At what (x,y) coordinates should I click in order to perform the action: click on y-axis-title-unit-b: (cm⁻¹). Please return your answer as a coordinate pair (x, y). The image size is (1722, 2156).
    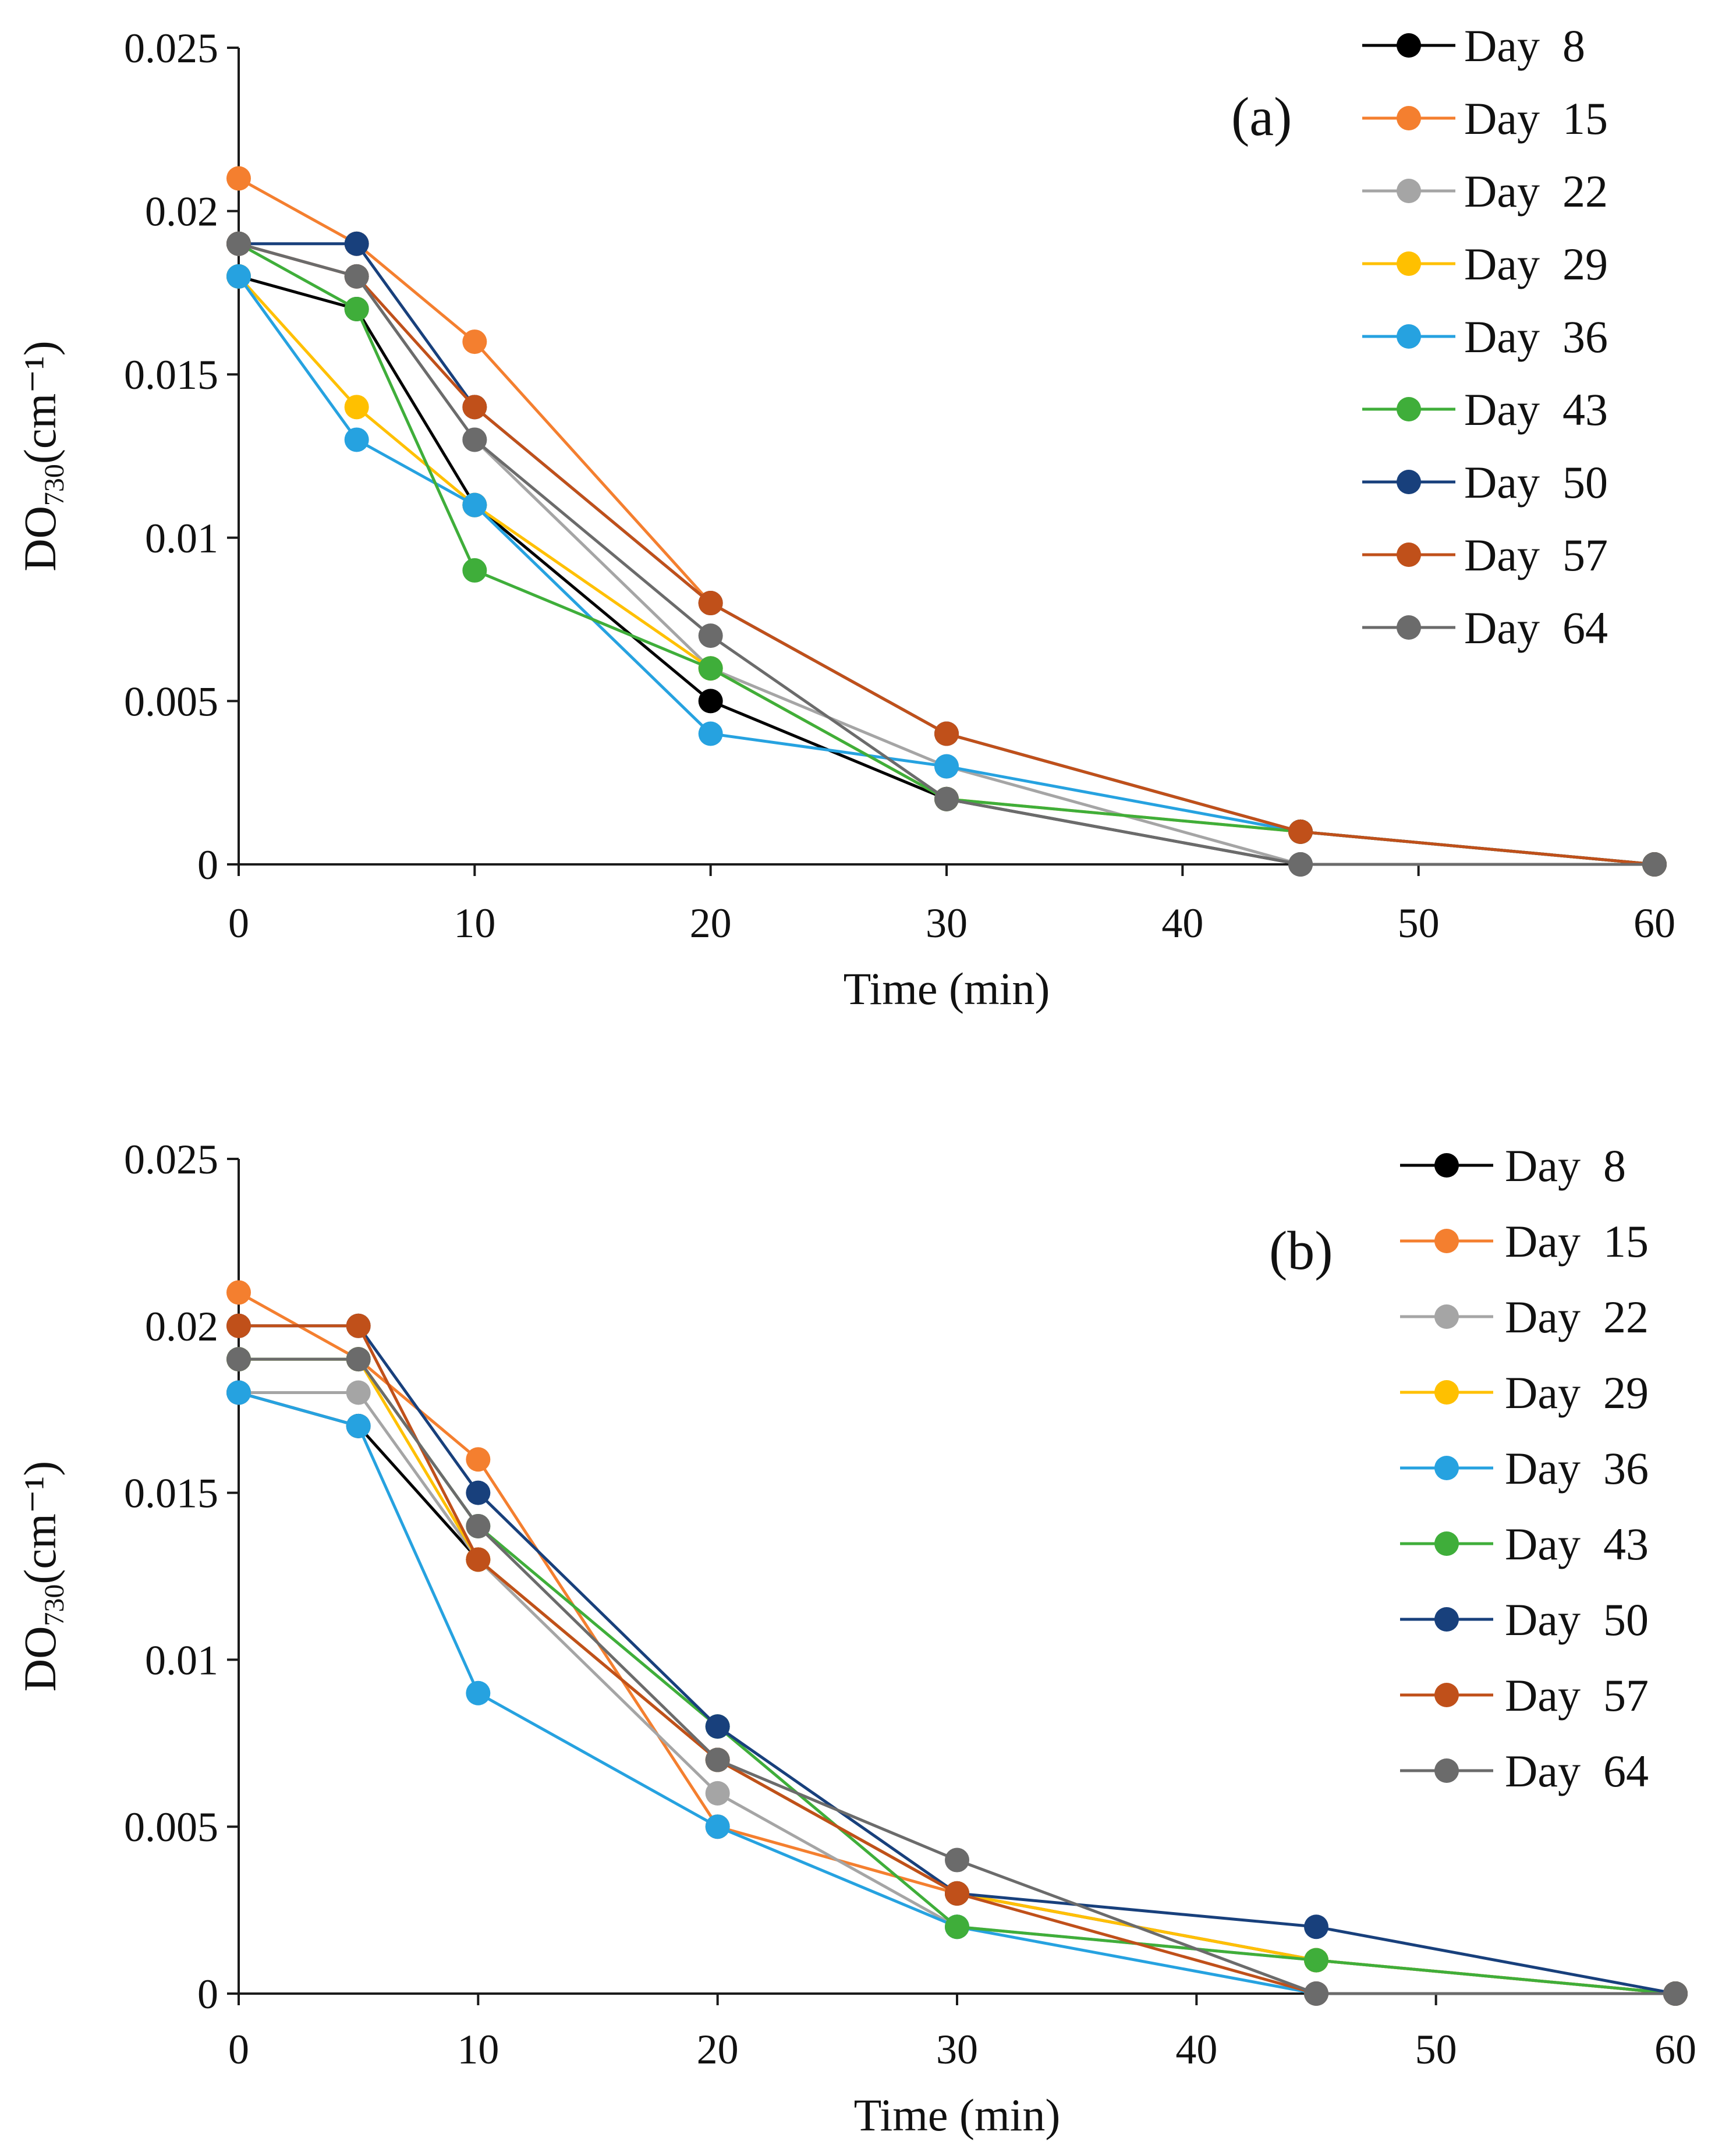
    Looking at the image, I should click on (40, 1523).